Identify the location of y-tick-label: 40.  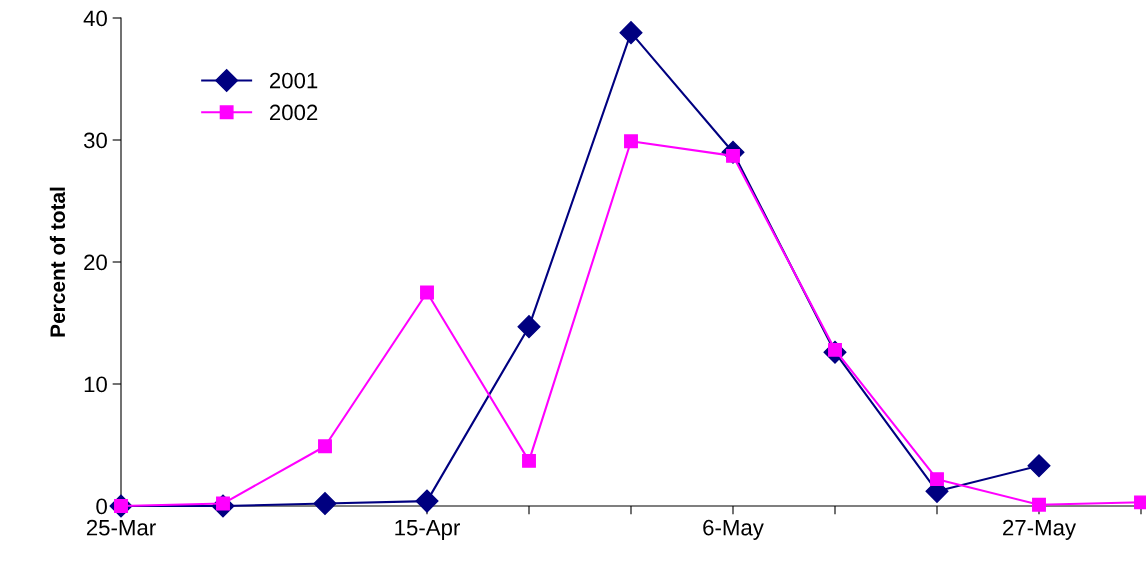
(95, 18).